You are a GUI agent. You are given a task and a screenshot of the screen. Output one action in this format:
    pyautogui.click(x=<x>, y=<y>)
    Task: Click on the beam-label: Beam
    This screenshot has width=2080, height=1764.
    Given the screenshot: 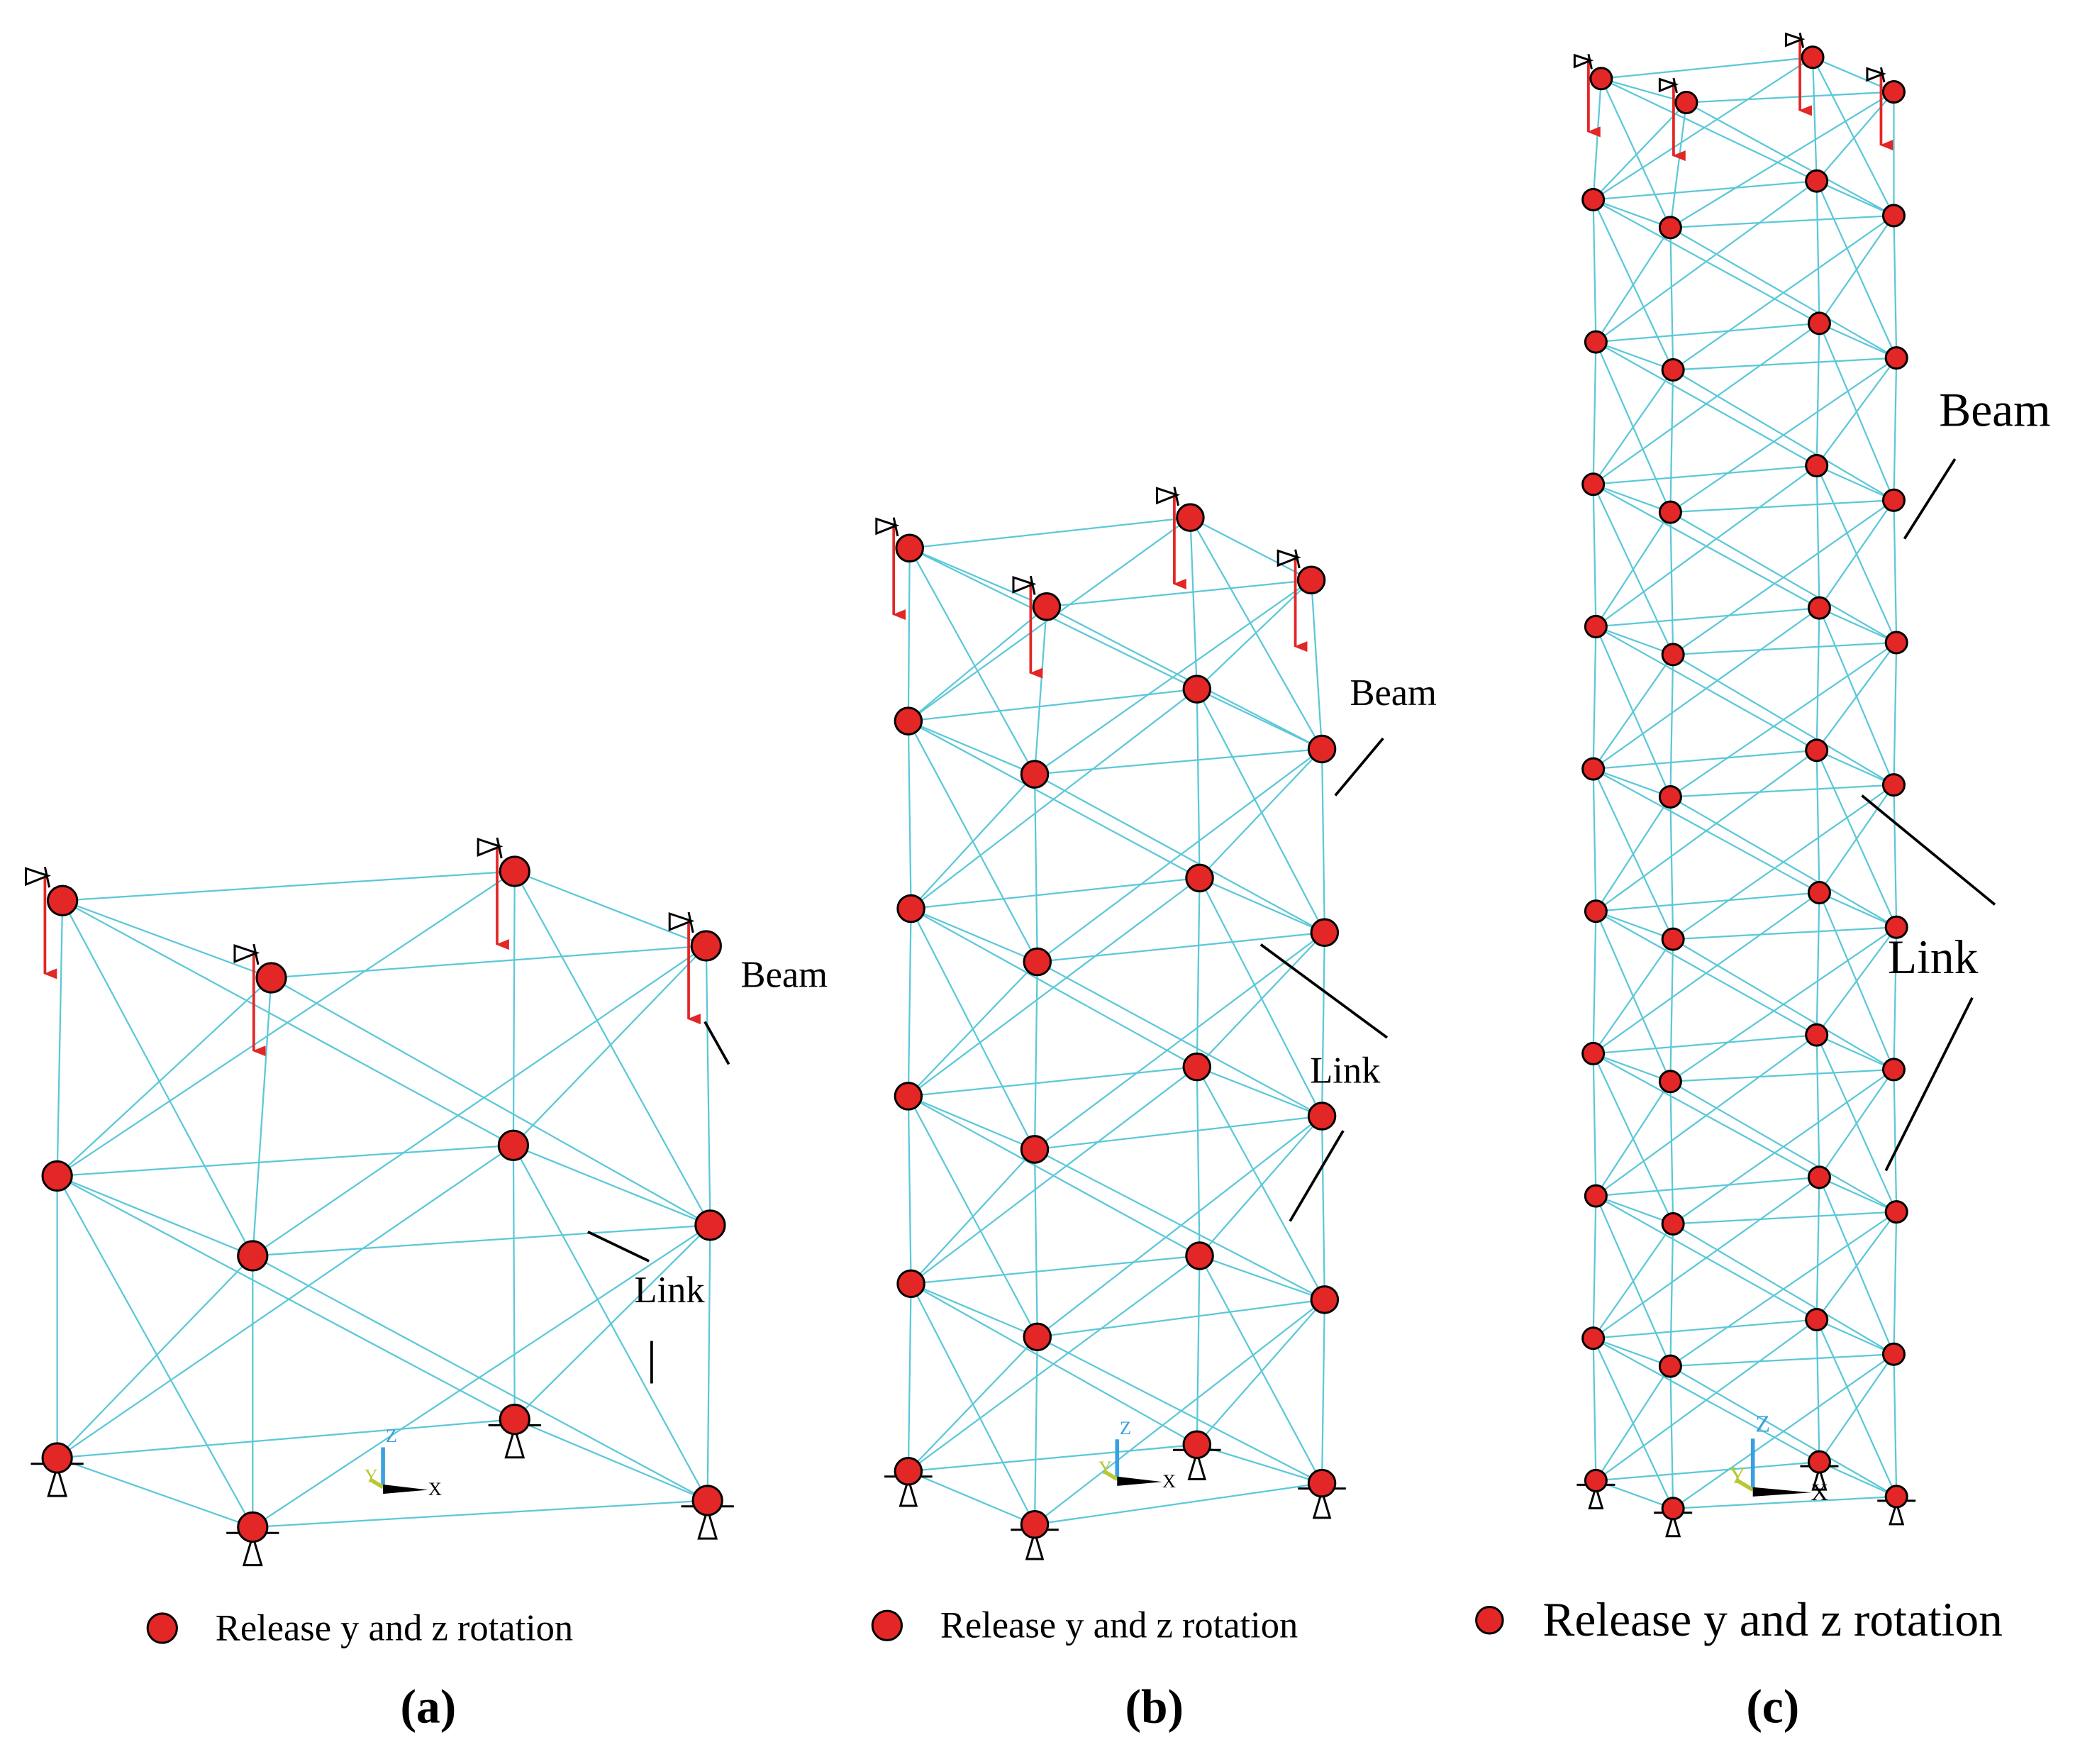 What is the action you would take?
    pyautogui.click(x=1393, y=693)
    